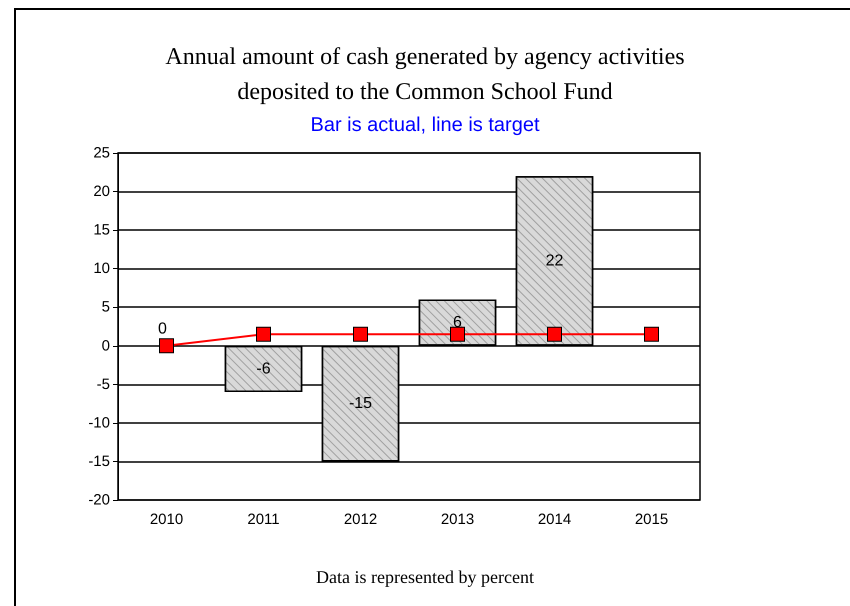 The width and height of the screenshot is (850, 606). What do you see at coordinates (101, 153) in the screenshot?
I see `y-tick-label: 25` at bounding box center [101, 153].